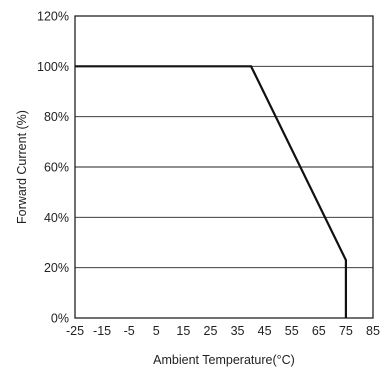 The image size is (389, 374). I want to click on y-tick-label: 0%, so click(60, 319).